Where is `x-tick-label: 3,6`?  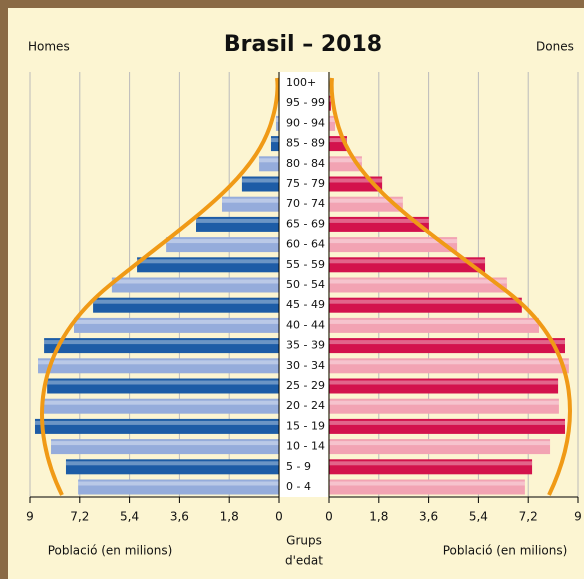
x-tick-label: 3,6 is located at coordinates (428, 517).